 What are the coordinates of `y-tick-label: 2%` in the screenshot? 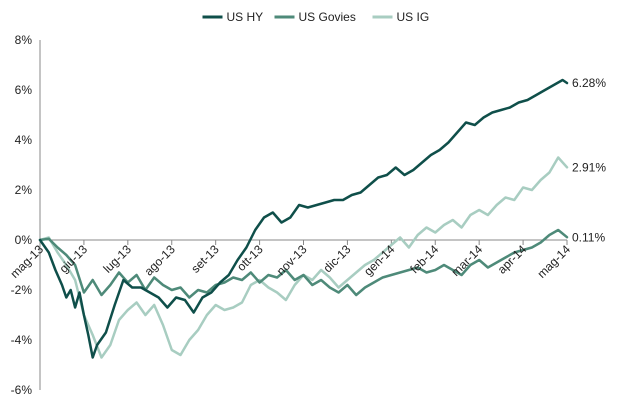 It's located at (24, 190).